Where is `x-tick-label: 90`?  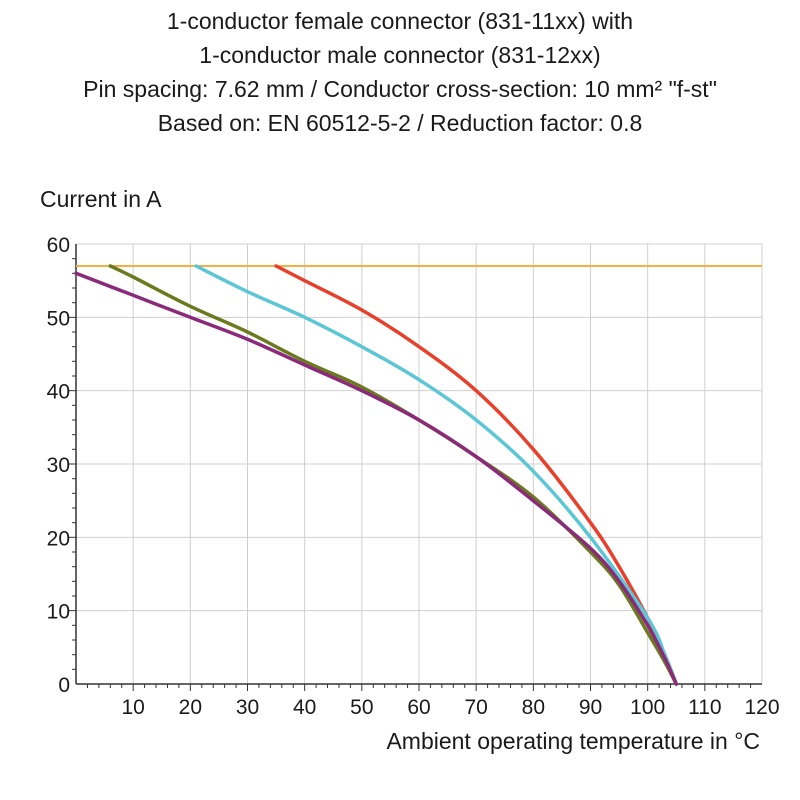
x-tick-label: 90 is located at coordinates (590, 707).